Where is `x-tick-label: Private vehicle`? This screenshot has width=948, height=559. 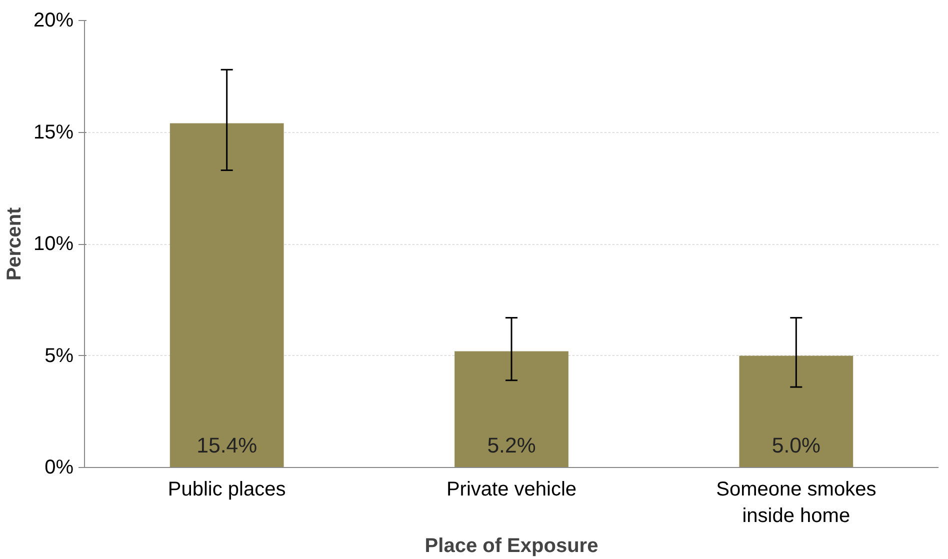 x-tick-label: Private vehicle is located at coordinates (511, 489).